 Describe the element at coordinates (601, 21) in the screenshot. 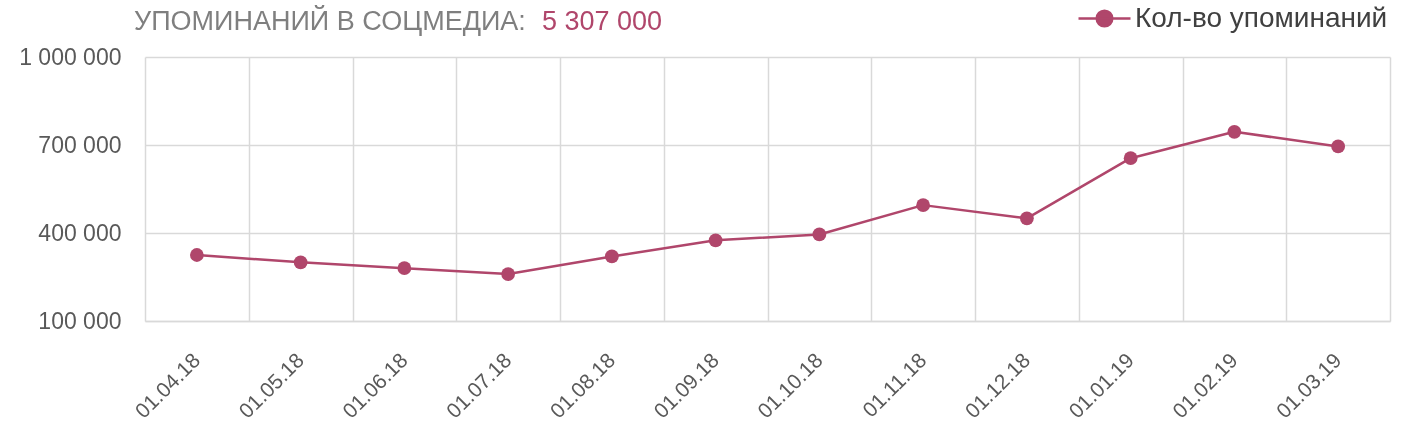

I see `chart-subtitle: 5 307 000` at that location.